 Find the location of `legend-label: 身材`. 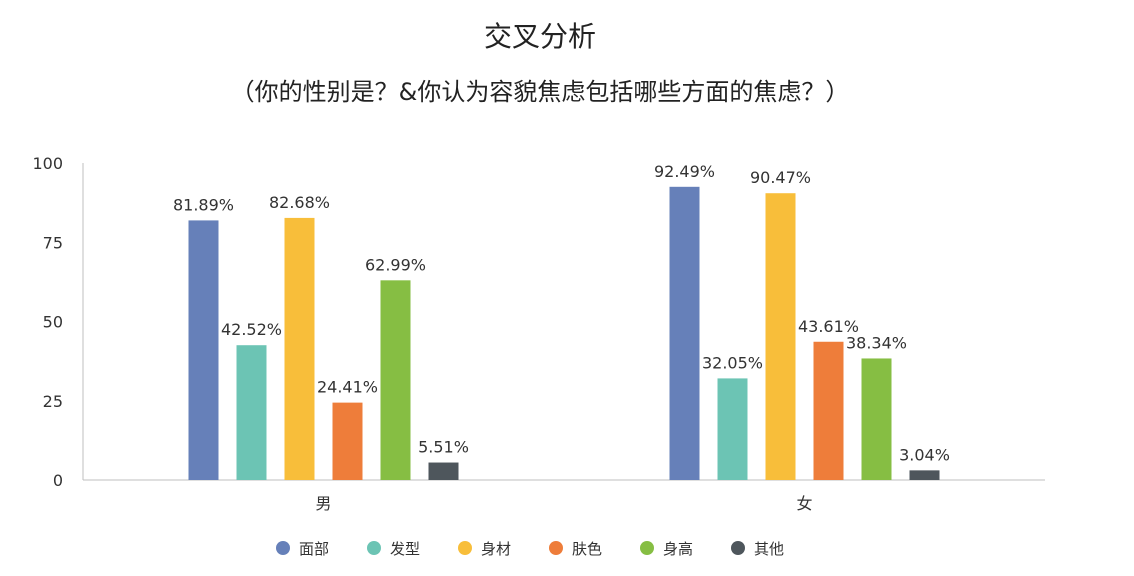

legend-label: 身材 is located at coordinates (496, 549).